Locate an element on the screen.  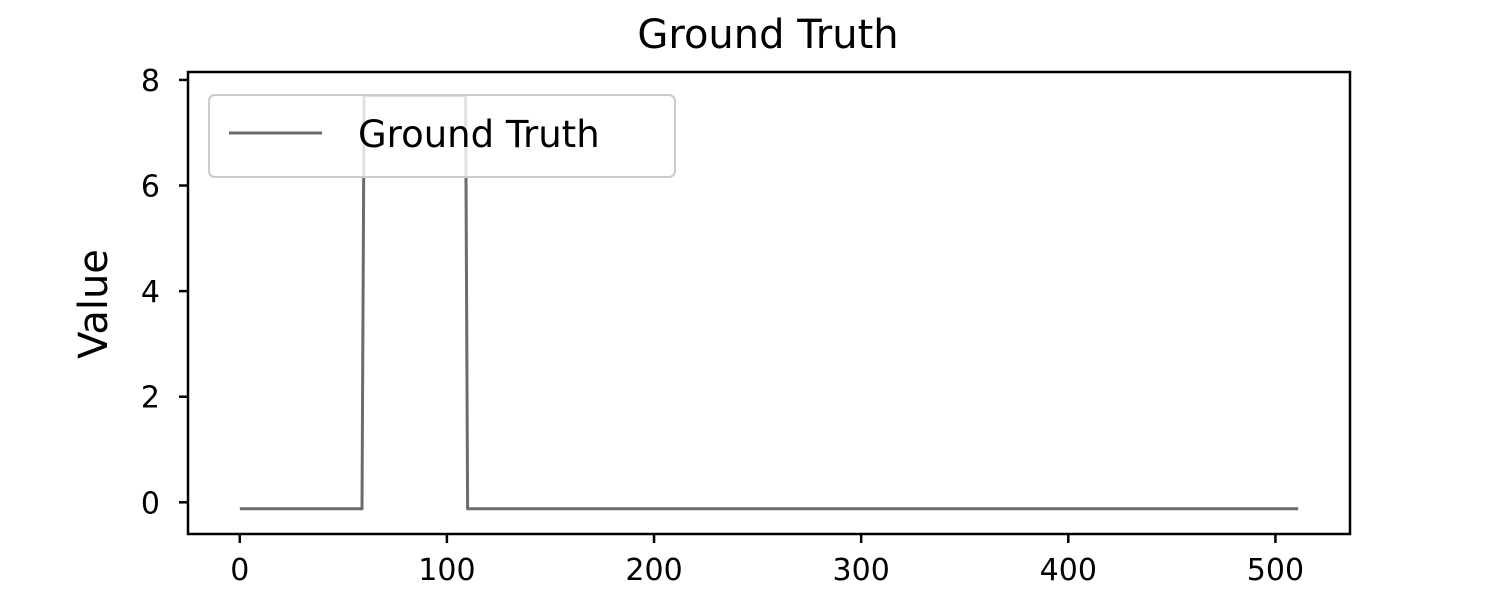
y-tick-label-4: 4 is located at coordinates (150, 292).